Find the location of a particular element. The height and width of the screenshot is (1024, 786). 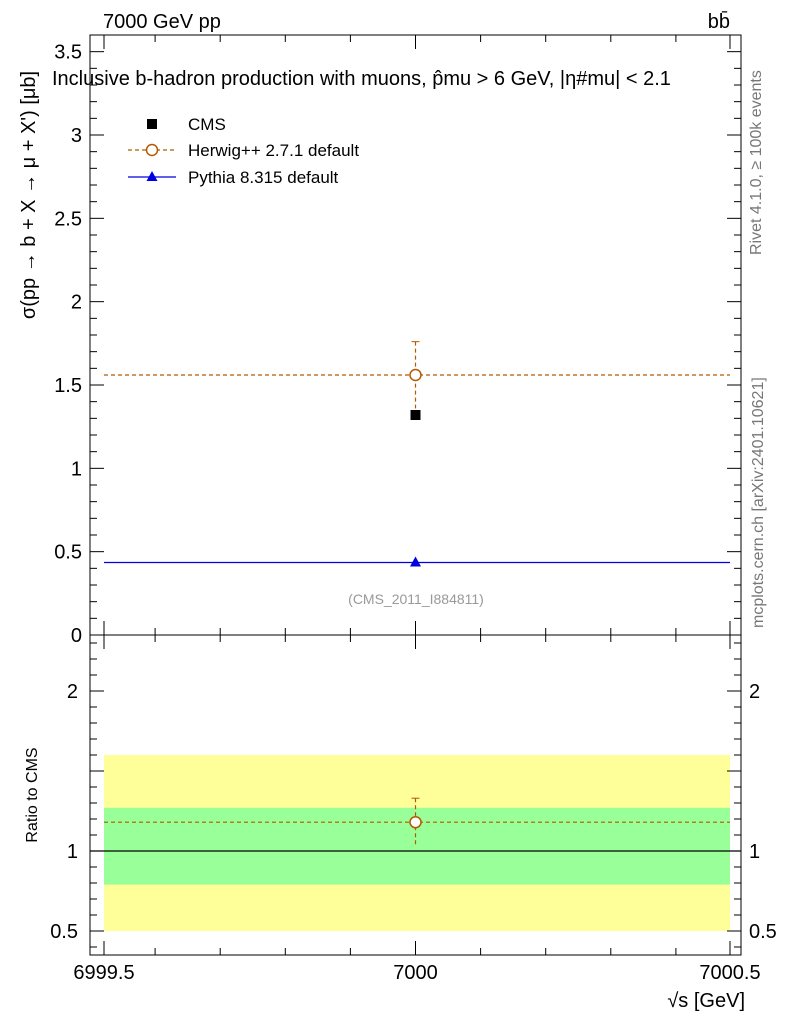

x-axis-label: √s [GeV] is located at coordinates (706, 1001).